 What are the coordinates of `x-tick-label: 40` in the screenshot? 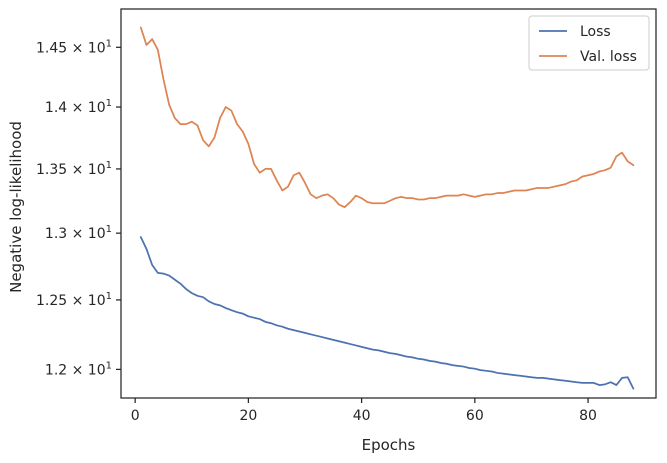 It's located at (362, 416).